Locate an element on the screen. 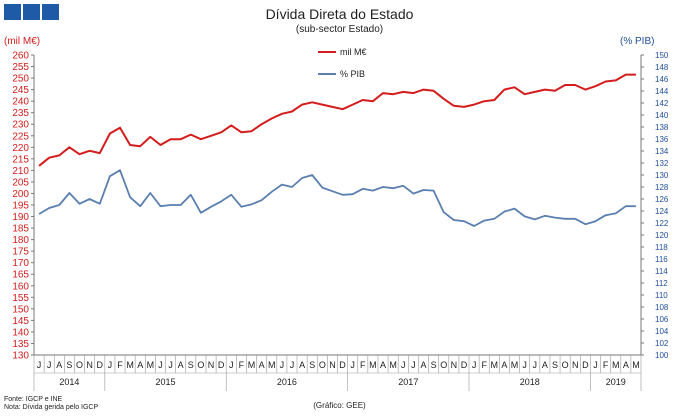 This screenshot has height=416, width=679. left-tick-label: 165 is located at coordinates (20, 275).